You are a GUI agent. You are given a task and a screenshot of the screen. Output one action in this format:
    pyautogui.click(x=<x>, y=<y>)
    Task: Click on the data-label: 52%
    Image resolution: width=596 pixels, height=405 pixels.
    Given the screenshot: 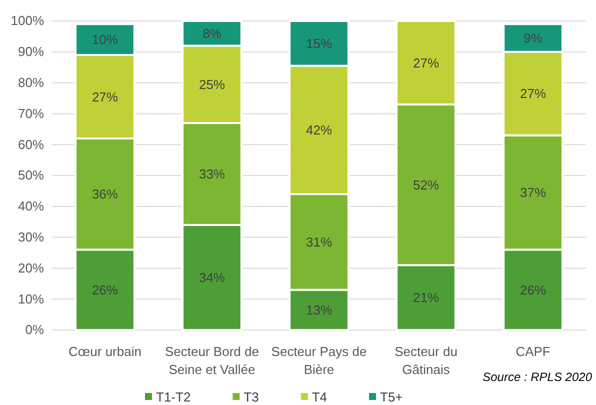 What is the action you would take?
    pyautogui.click(x=426, y=184)
    